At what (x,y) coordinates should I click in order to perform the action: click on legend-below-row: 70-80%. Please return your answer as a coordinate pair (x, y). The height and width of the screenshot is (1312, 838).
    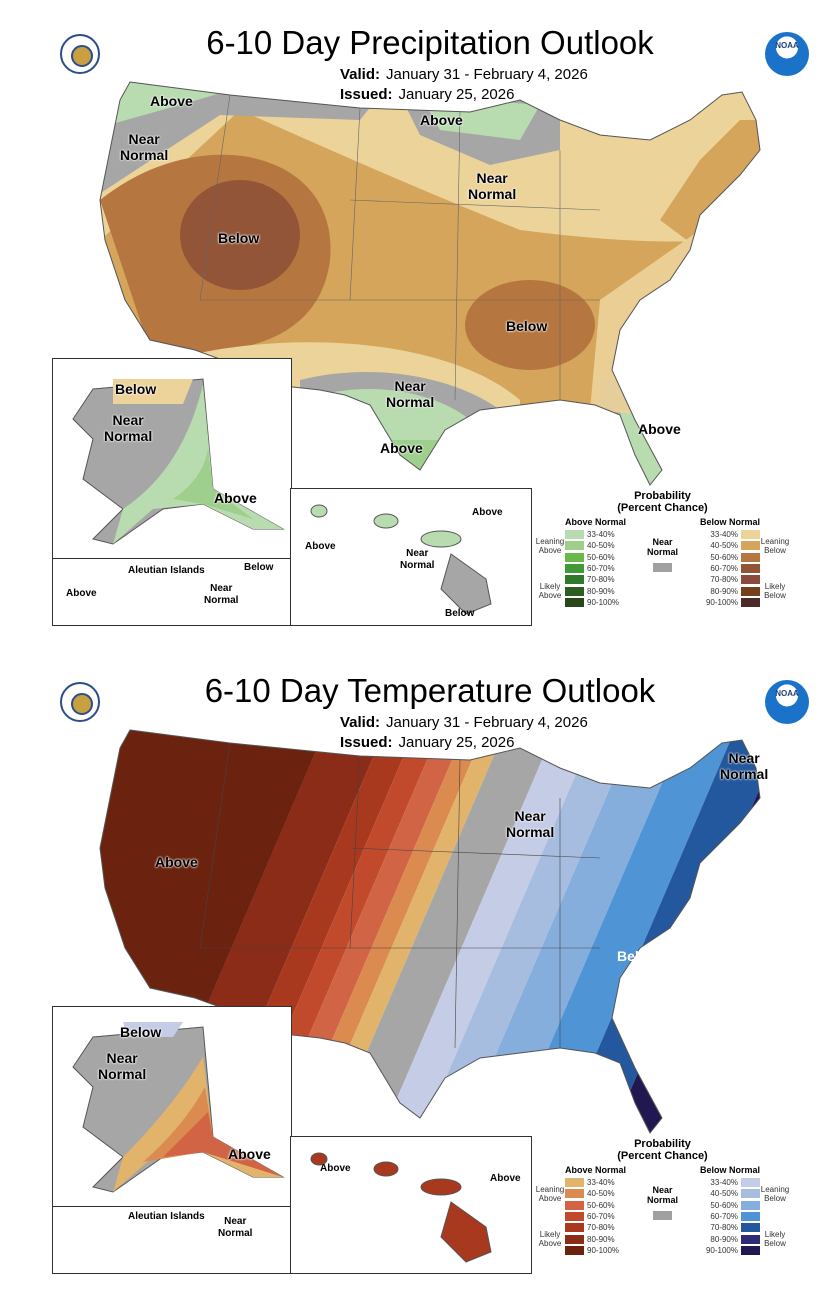
    Looking at the image, I should click on (728, 1227).